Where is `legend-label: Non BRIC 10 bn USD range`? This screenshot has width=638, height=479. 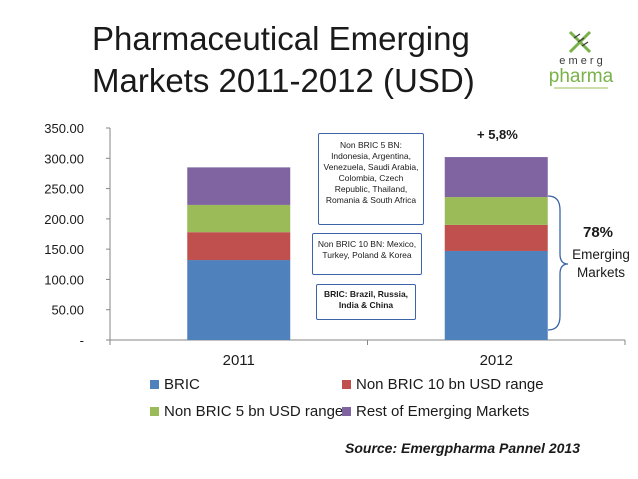 legend-label: Non BRIC 10 bn USD range is located at coordinates (450, 384).